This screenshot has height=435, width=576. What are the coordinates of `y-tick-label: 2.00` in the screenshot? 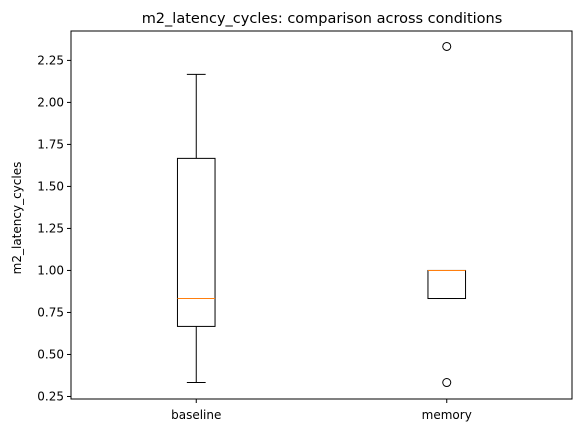 It's located at (50, 102).